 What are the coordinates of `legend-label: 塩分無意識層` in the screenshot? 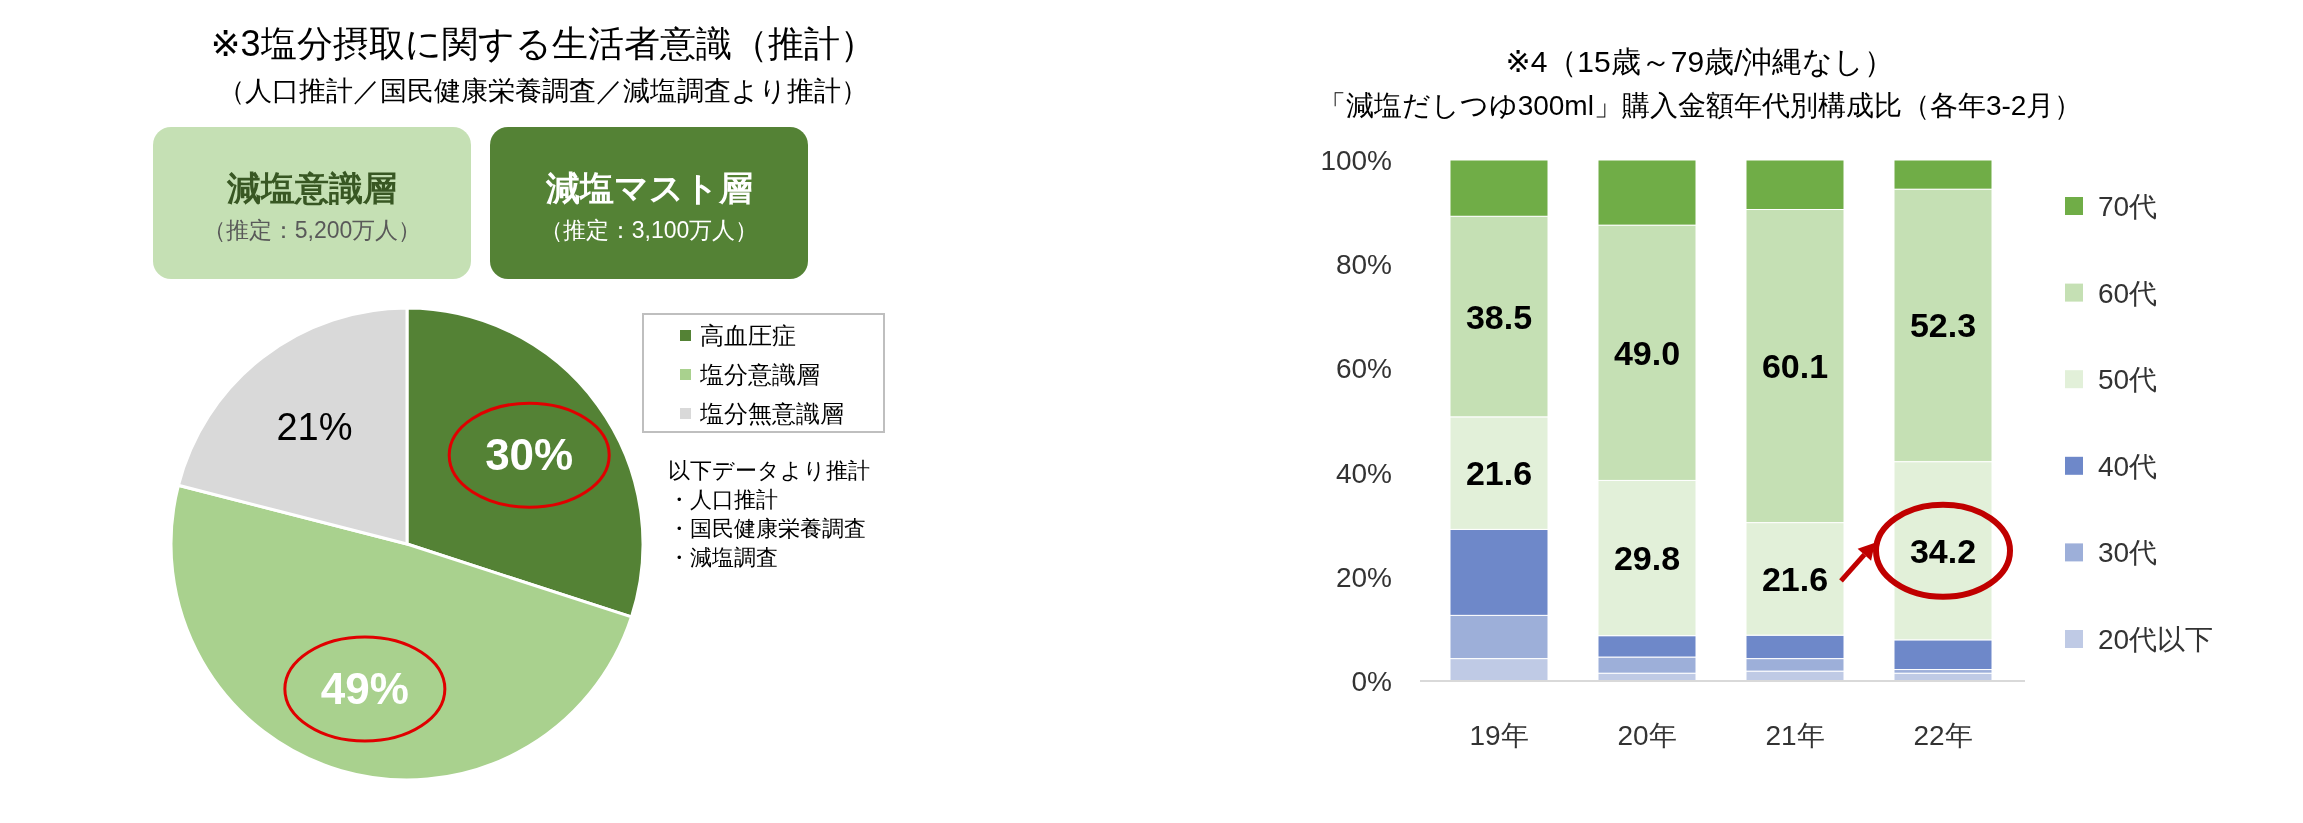 It's located at (771, 413).